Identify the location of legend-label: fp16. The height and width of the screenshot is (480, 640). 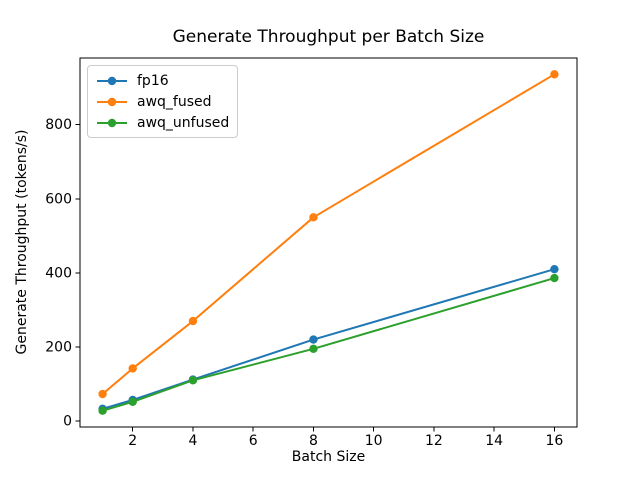
(153, 80).